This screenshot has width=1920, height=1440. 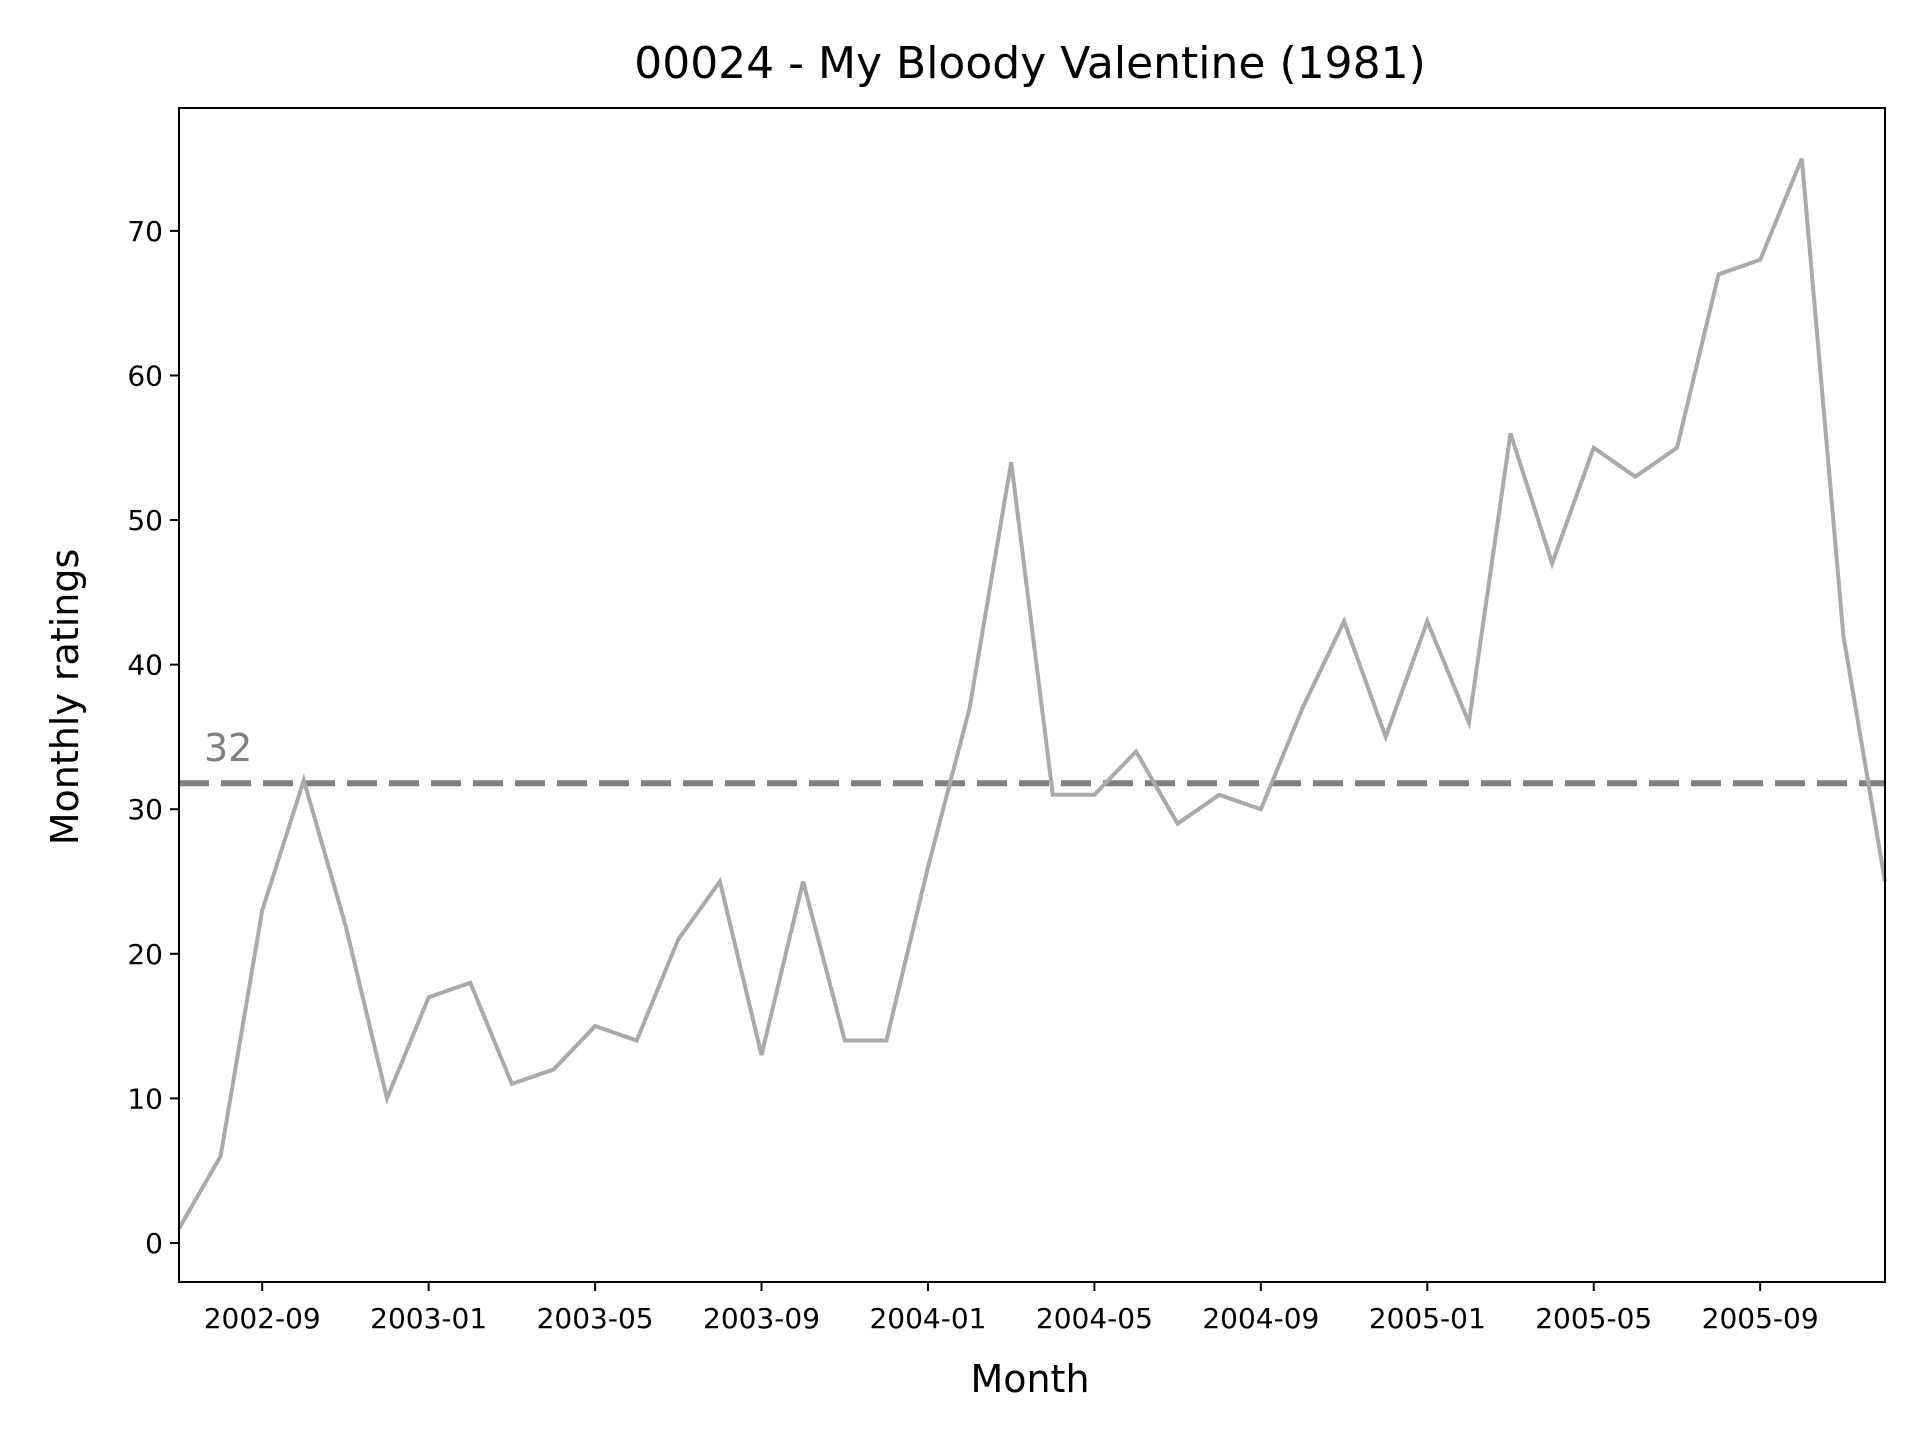 What do you see at coordinates (1427, 1318) in the screenshot?
I see `x-tick-label: 2005-01` at bounding box center [1427, 1318].